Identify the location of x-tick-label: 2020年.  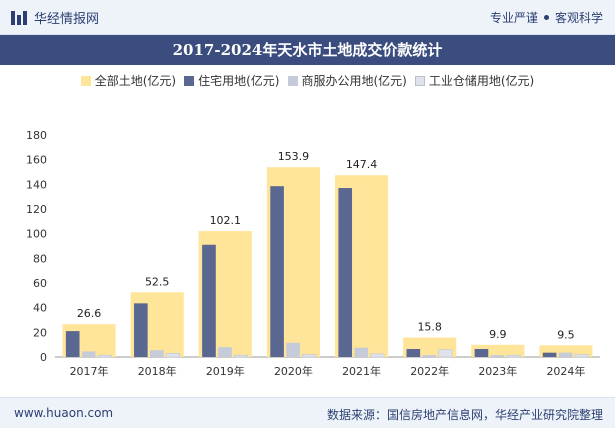
(293, 371).